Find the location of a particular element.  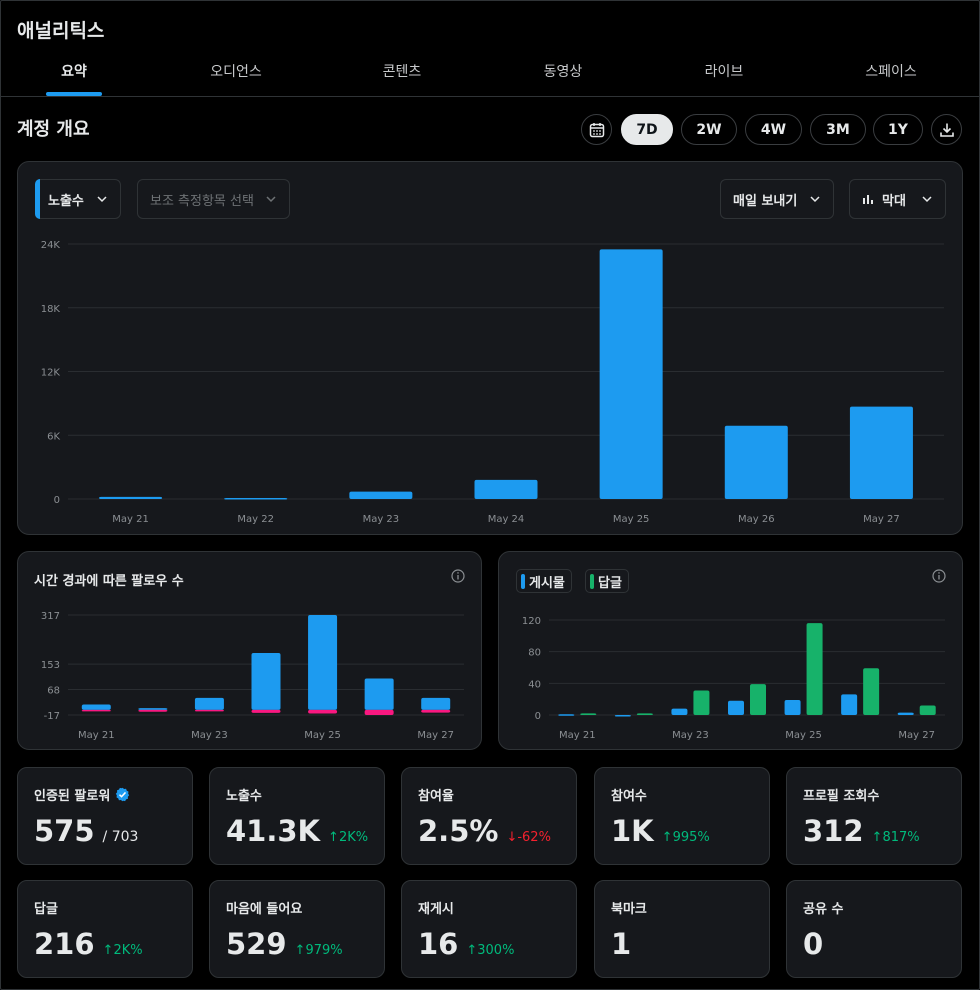

y-tick-label: 0 is located at coordinates (538, 716).